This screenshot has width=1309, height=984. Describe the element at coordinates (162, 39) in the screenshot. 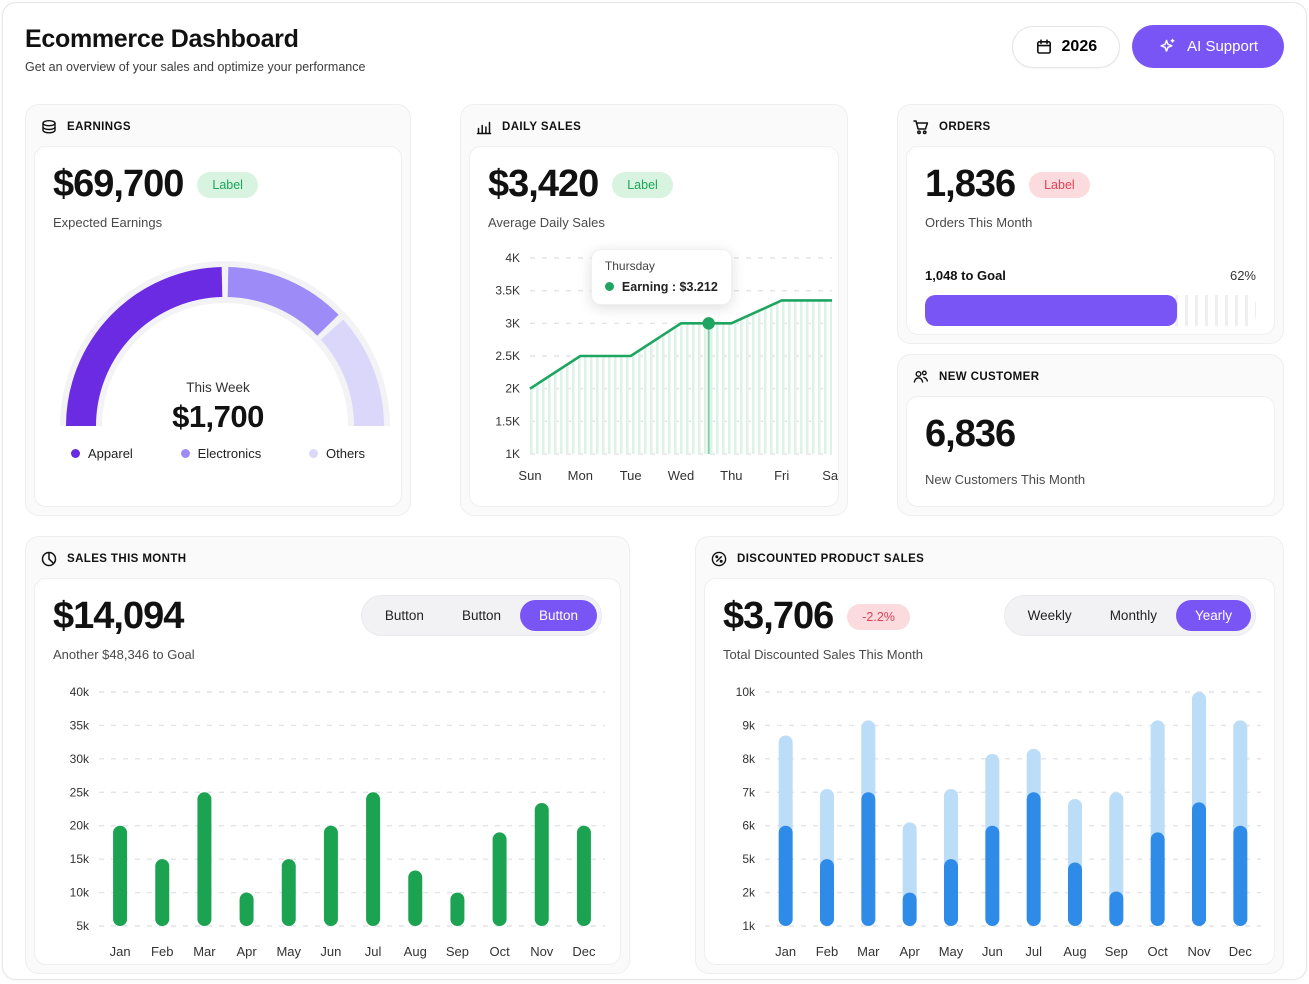

I see `page-title: Ecommerce Dashboard` at that location.